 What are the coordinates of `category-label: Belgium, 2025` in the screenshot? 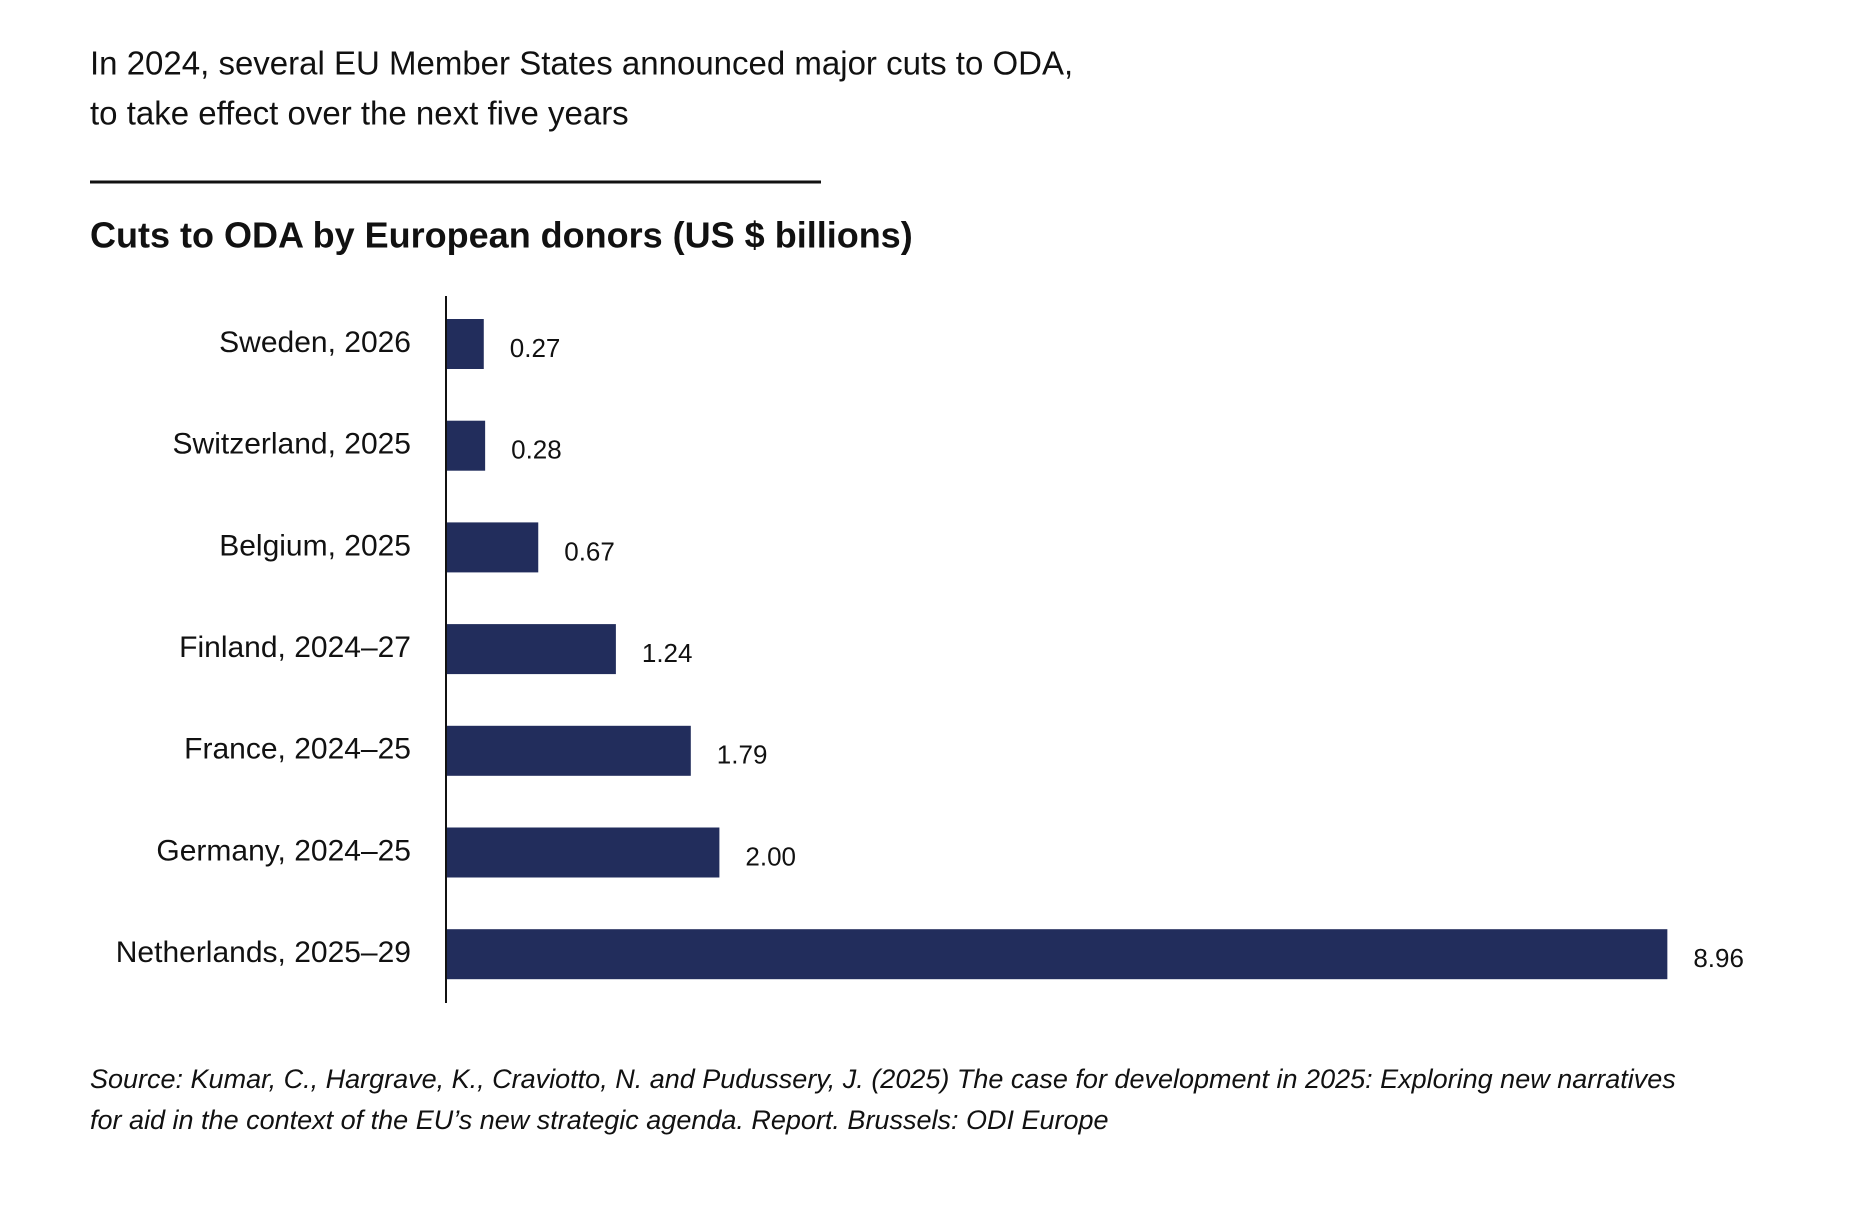 It's located at (315, 545).